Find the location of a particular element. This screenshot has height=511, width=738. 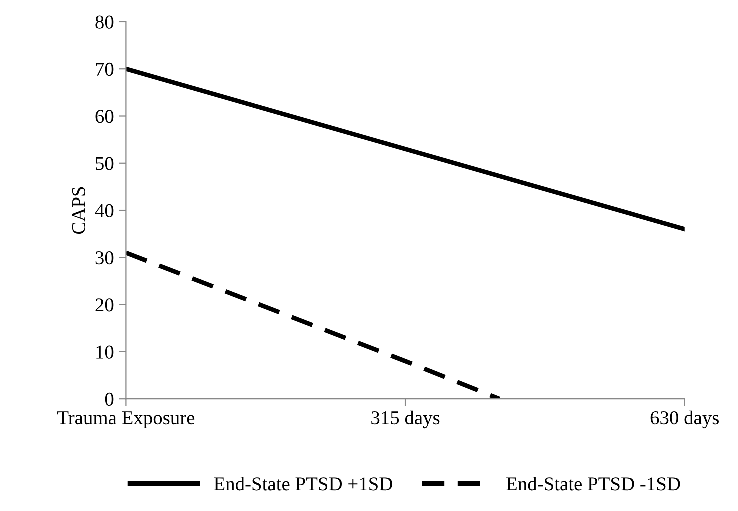

y-tick-label: 80 is located at coordinates (105, 22).